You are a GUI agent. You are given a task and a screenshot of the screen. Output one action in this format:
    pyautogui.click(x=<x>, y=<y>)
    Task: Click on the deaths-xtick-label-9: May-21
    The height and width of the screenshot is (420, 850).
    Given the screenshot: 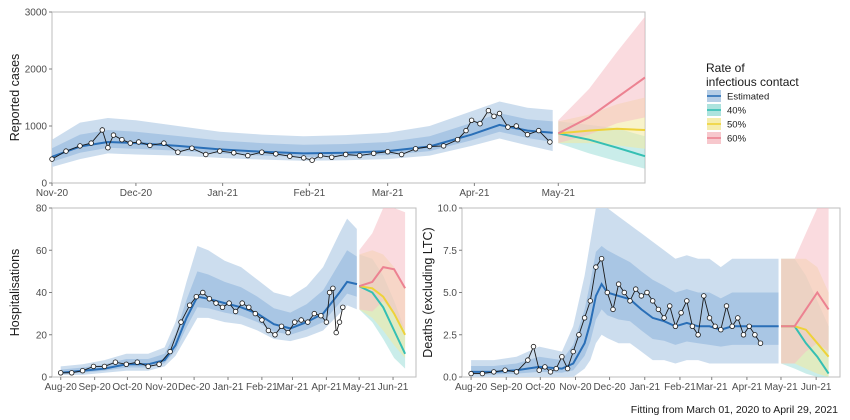 What is the action you would take?
    pyautogui.click(x=781, y=387)
    